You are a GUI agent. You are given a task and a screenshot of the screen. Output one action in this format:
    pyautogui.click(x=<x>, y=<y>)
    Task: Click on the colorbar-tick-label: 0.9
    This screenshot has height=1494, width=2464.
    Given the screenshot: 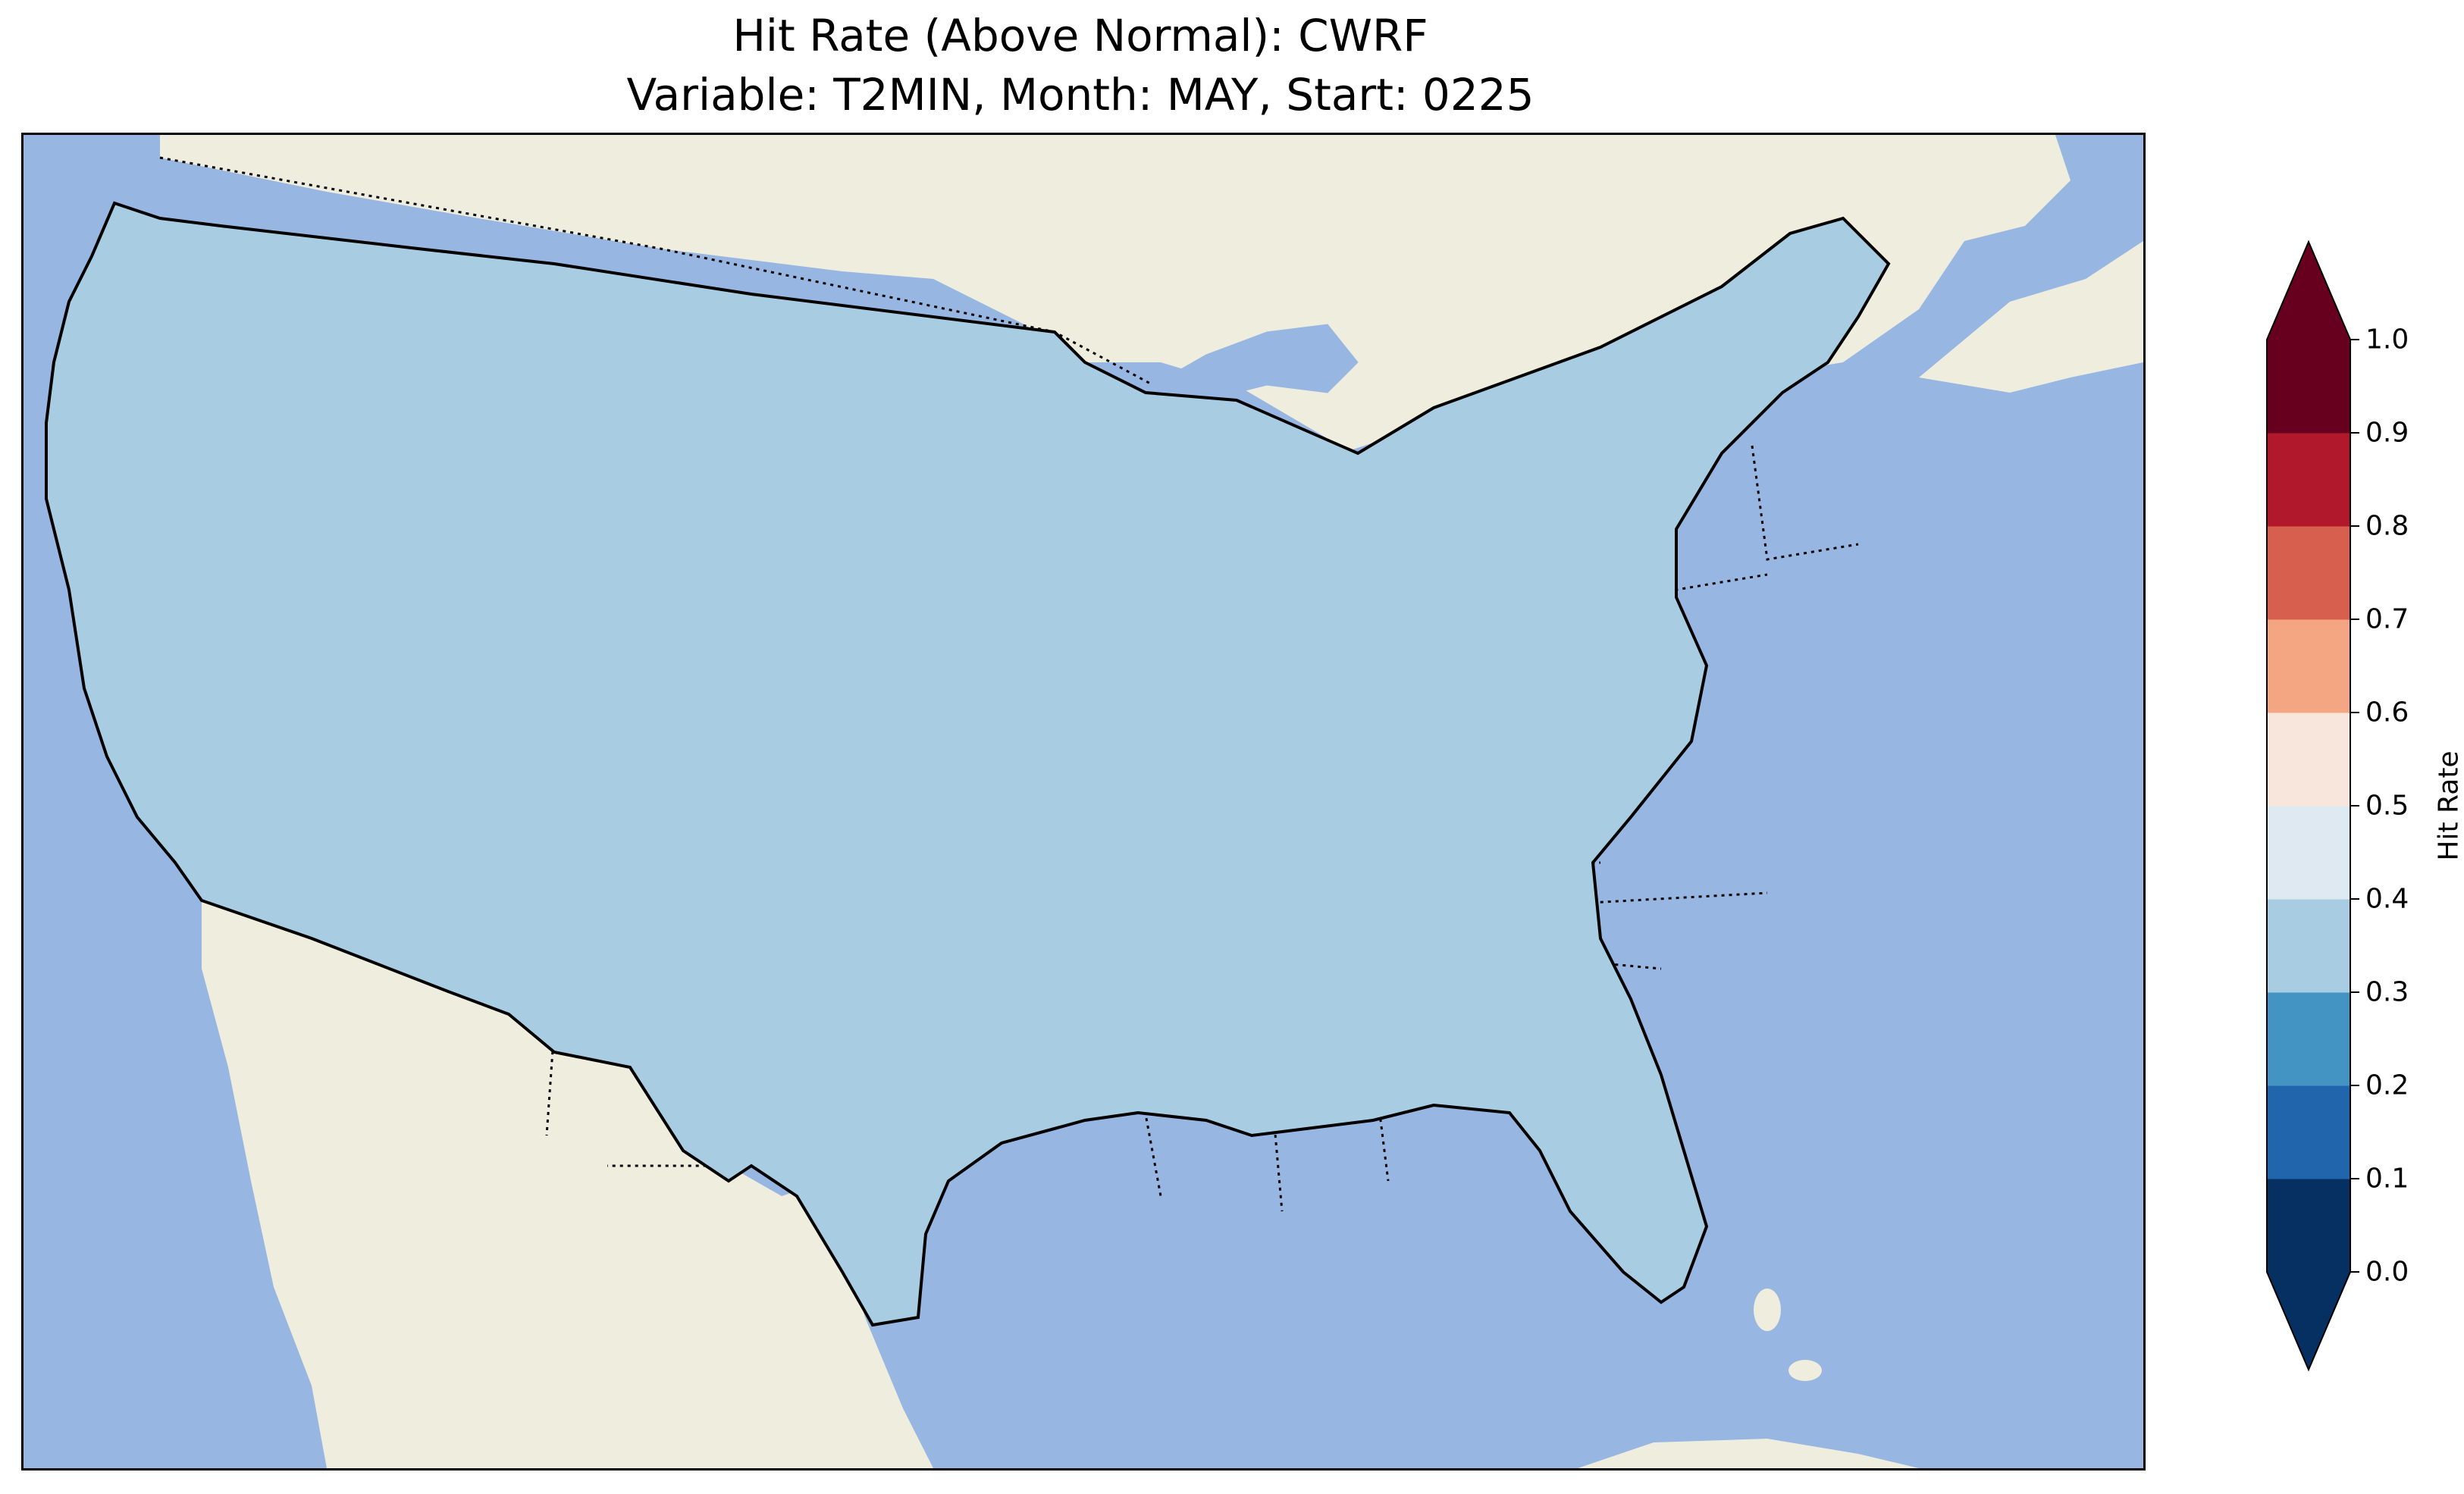 What is the action you would take?
    pyautogui.click(x=2387, y=433)
    